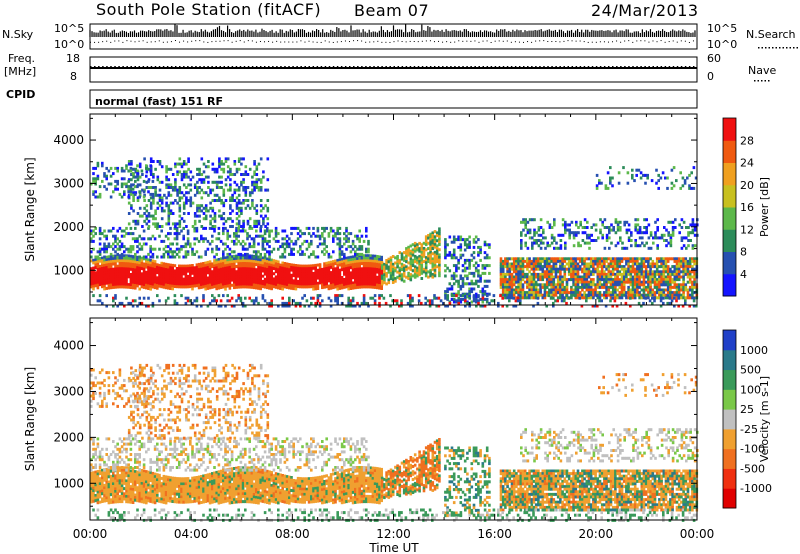 This screenshot has height=554, width=800. I want to click on cpid-strip-frame, so click(393, 99).